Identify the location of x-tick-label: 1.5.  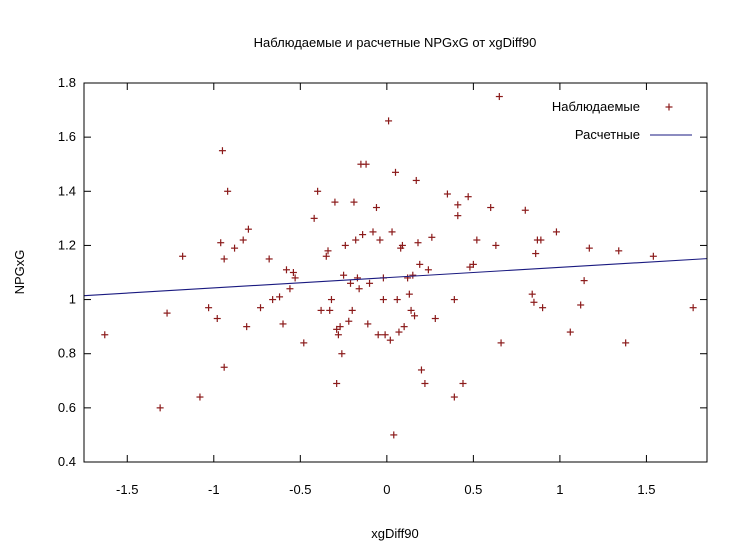
(646, 489).